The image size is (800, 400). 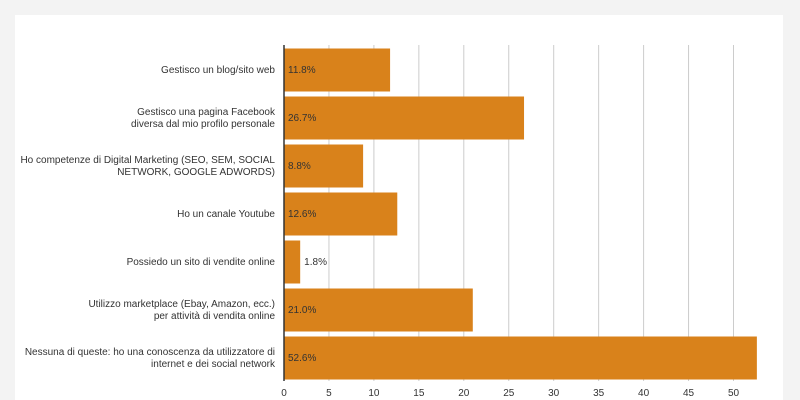 What do you see at coordinates (302, 358) in the screenshot?
I see `data-label: 52.6%` at bounding box center [302, 358].